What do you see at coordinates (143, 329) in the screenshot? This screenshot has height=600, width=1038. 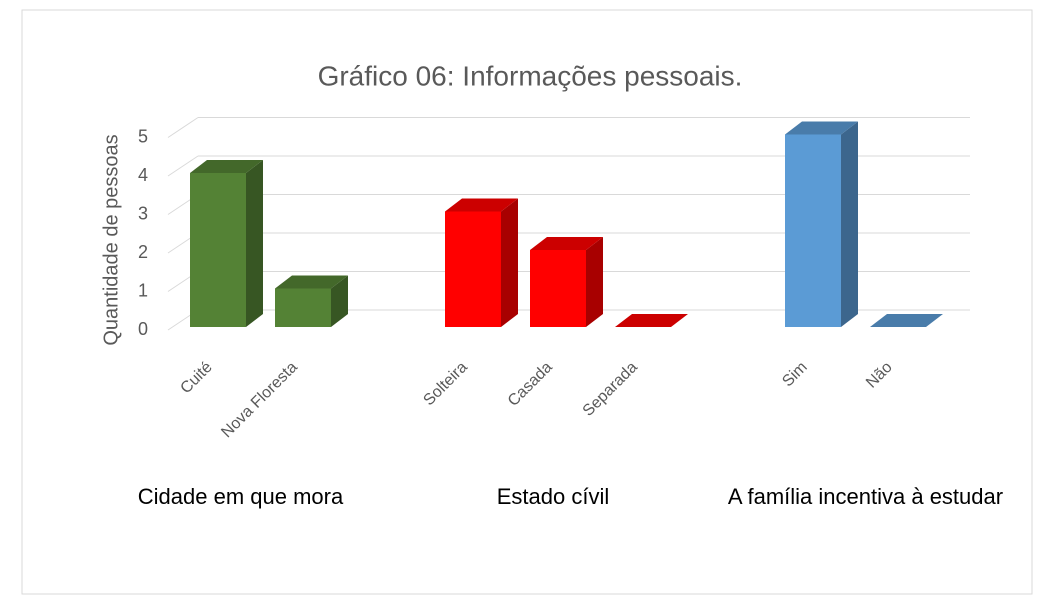 I see `y-tick-label: 0` at bounding box center [143, 329].